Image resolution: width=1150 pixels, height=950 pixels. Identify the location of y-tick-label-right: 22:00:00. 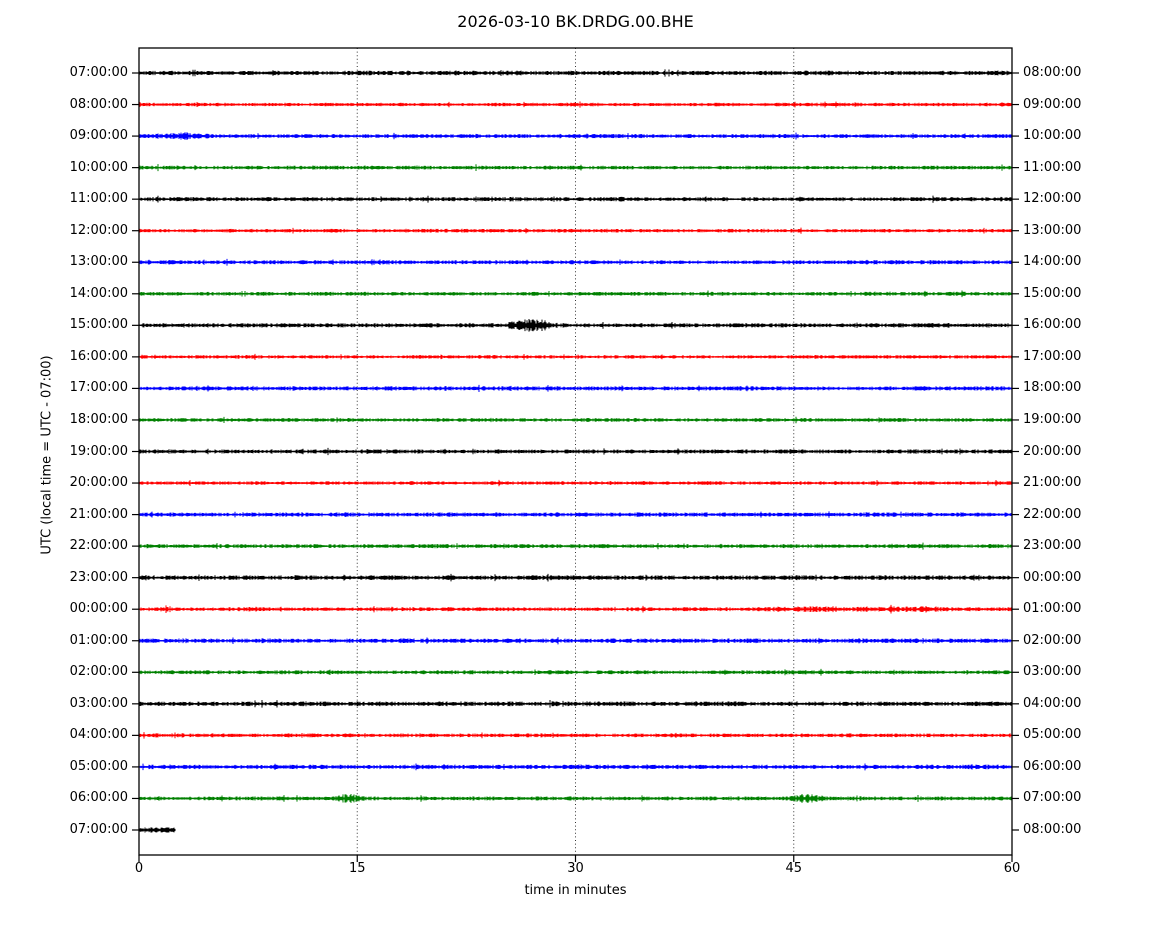
(1052, 514).